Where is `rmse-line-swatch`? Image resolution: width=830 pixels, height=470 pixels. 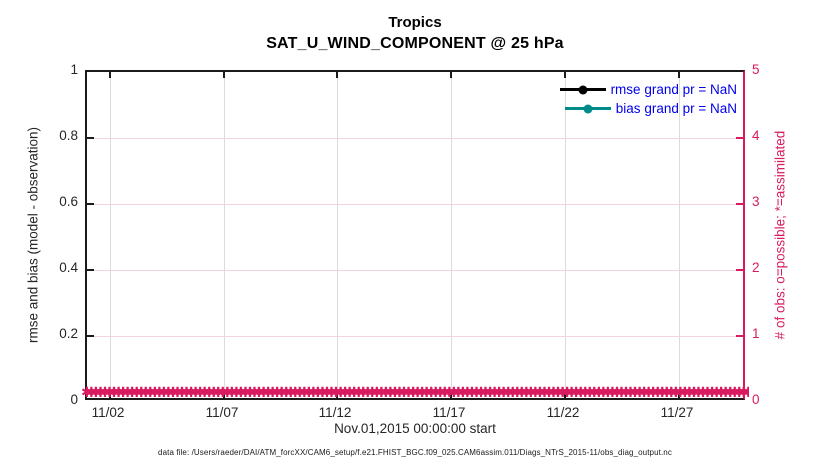 rmse-line-swatch is located at coordinates (582, 89).